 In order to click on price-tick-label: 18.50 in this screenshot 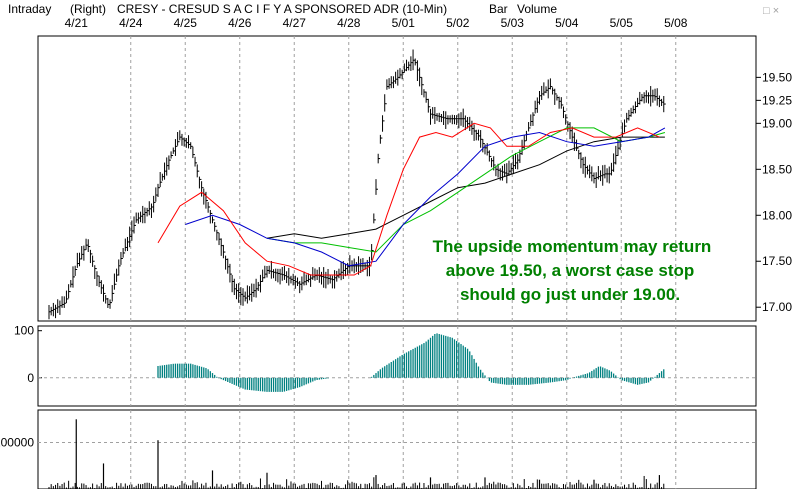, I will do `click(777, 169)`.